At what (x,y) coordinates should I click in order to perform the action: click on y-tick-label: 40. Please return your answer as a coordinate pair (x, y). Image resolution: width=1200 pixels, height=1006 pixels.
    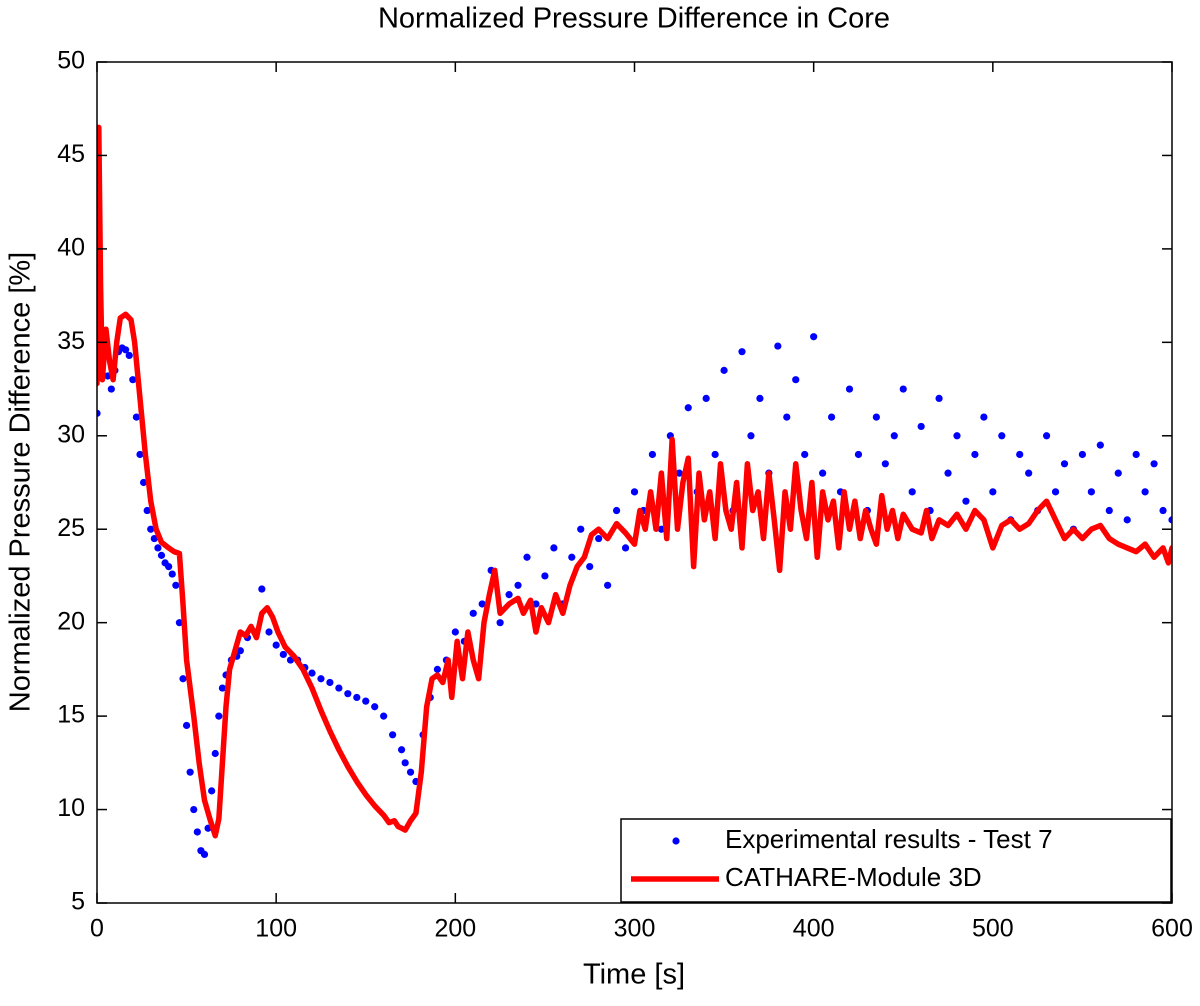
    Looking at the image, I should click on (71, 247).